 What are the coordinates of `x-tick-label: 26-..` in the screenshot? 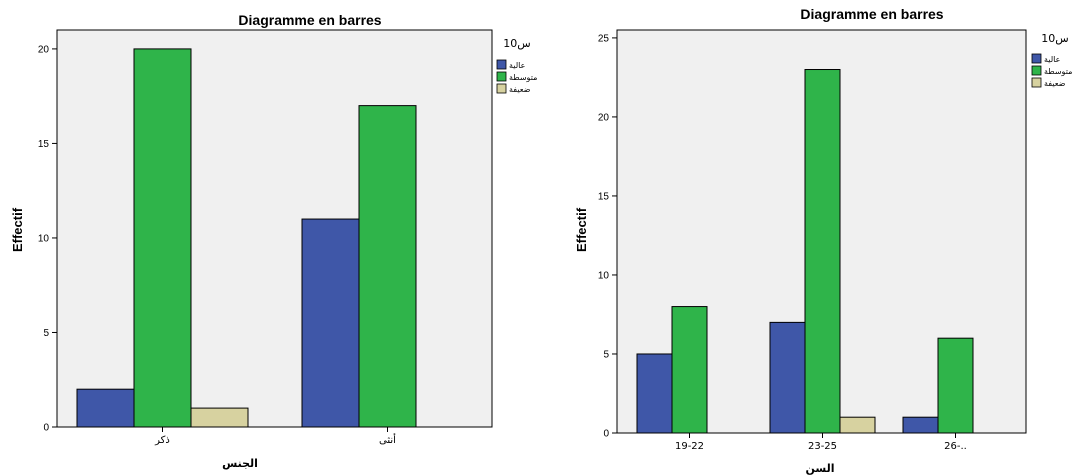 It's located at (955, 446).